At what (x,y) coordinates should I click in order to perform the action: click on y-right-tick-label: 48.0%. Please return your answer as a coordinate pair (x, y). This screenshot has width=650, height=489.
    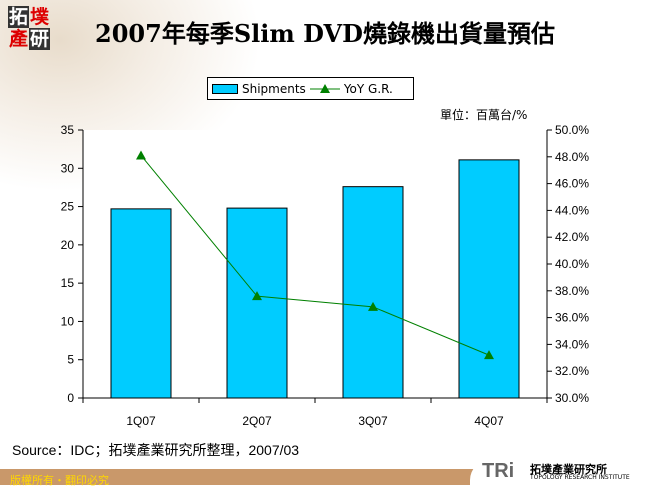
    Looking at the image, I should click on (572, 157).